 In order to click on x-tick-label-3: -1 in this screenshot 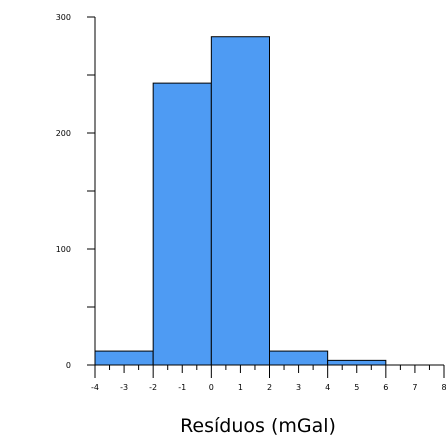, I will do `click(182, 387)`.